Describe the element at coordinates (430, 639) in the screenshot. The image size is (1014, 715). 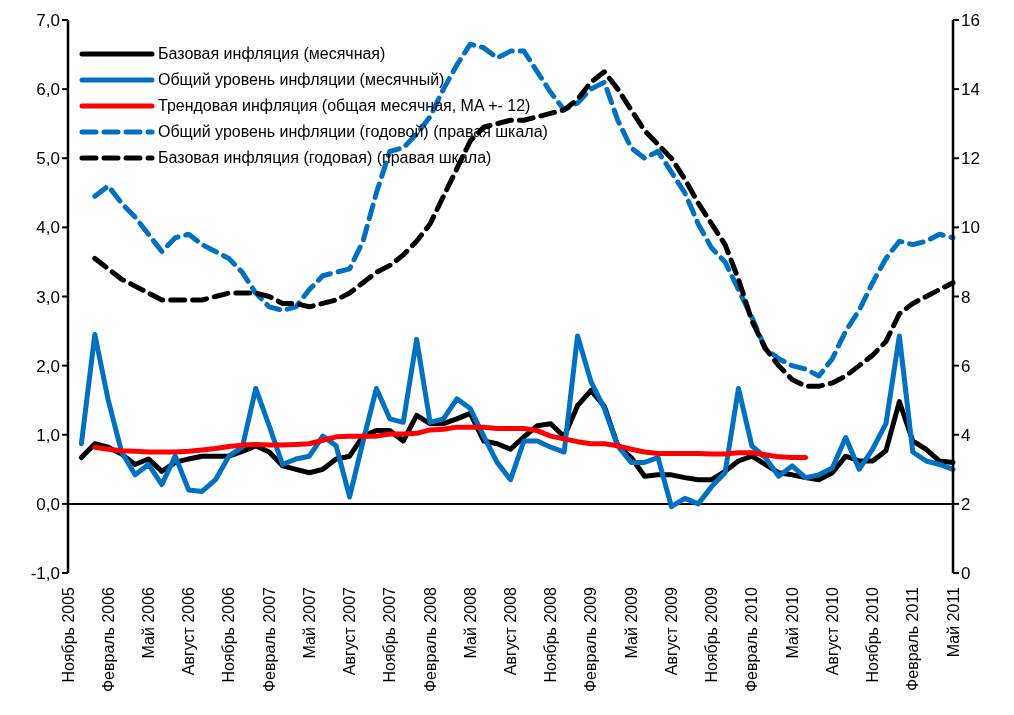
I see `x-tick-label: Февраль 2008` at that location.